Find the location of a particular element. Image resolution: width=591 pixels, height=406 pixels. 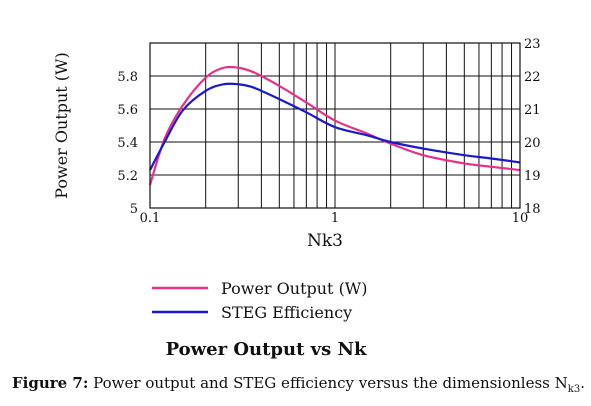

y-left-tick-label: 5.8 is located at coordinates (127, 77).